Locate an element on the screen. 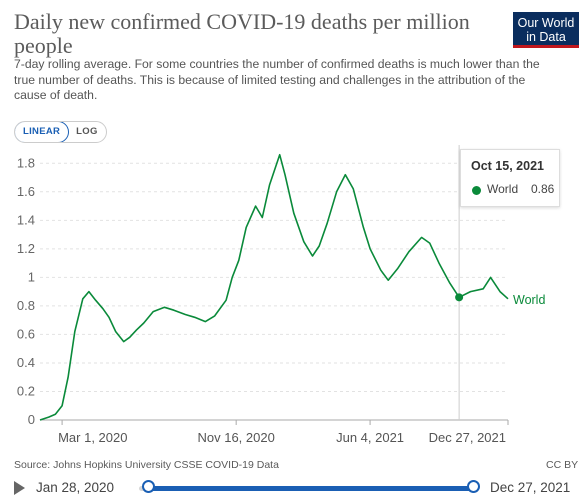 The height and width of the screenshot is (504, 588). x-tick-label: Dec 27, 2021 is located at coordinates (467, 437).